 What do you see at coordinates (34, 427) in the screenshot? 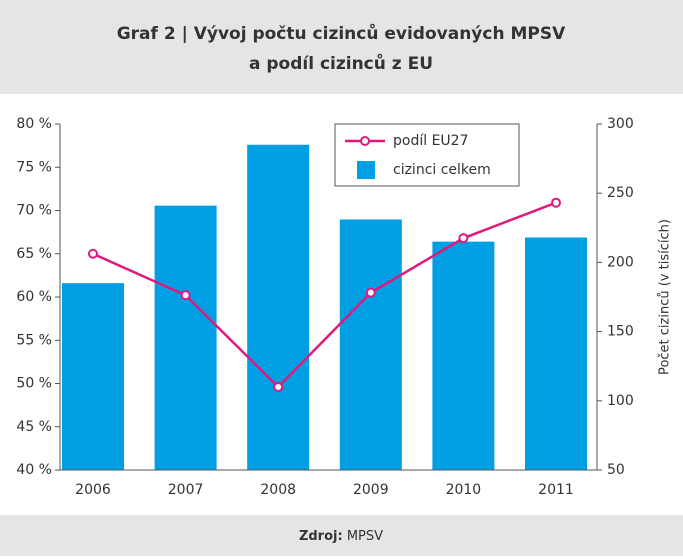
I see `y-tick-label: 45 %` at bounding box center [34, 427].